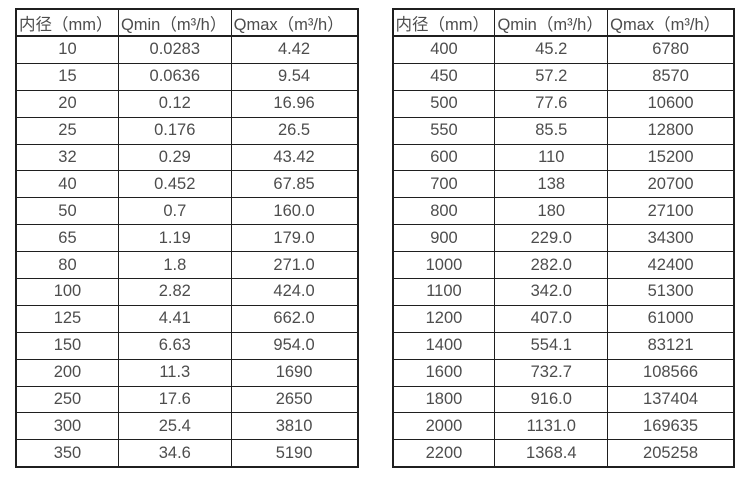 The height and width of the screenshot is (483, 750). Describe the element at coordinates (67, 49) in the screenshot. I see `table-cell: 10` at that location.